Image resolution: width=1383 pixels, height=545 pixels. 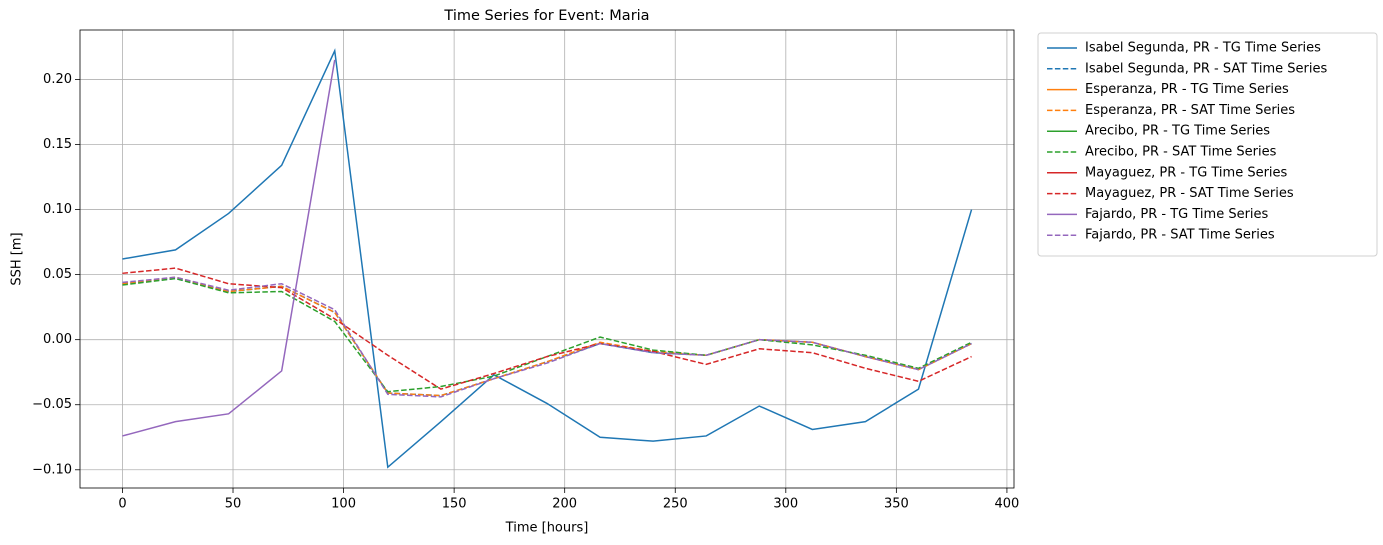 I want to click on legend-label: Isabel Segunda, PR - TG Time Series, so click(x=1203, y=48).